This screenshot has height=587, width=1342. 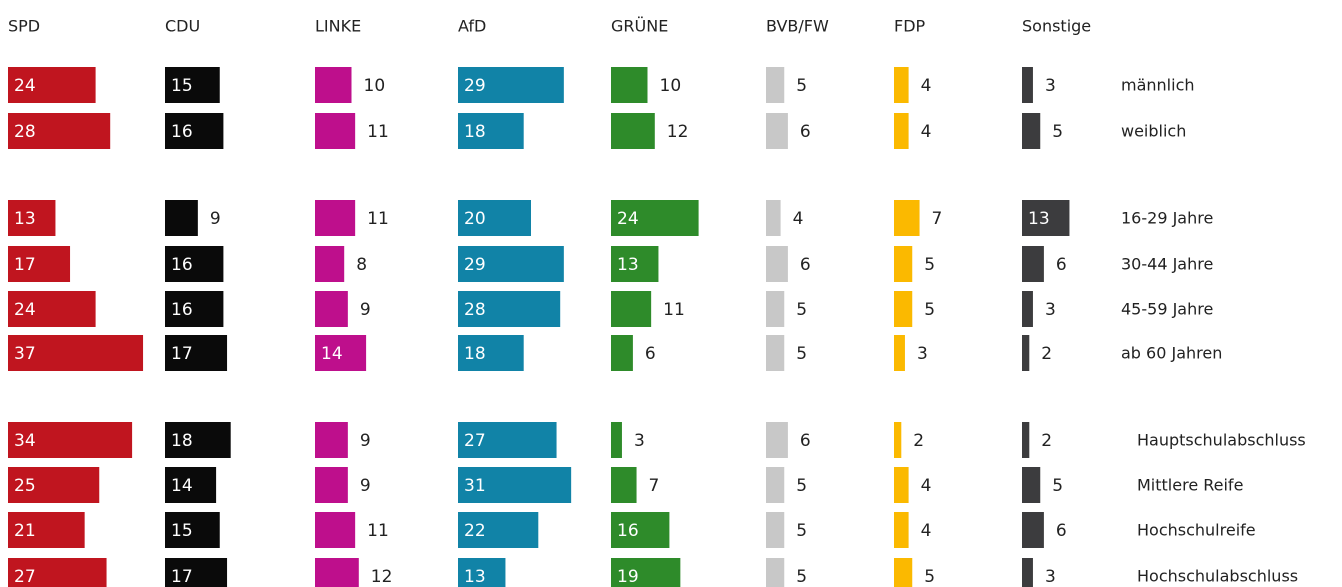 What do you see at coordinates (1050, 86) in the screenshot?
I see `value-label: 3` at bounding box center [1050, 86].